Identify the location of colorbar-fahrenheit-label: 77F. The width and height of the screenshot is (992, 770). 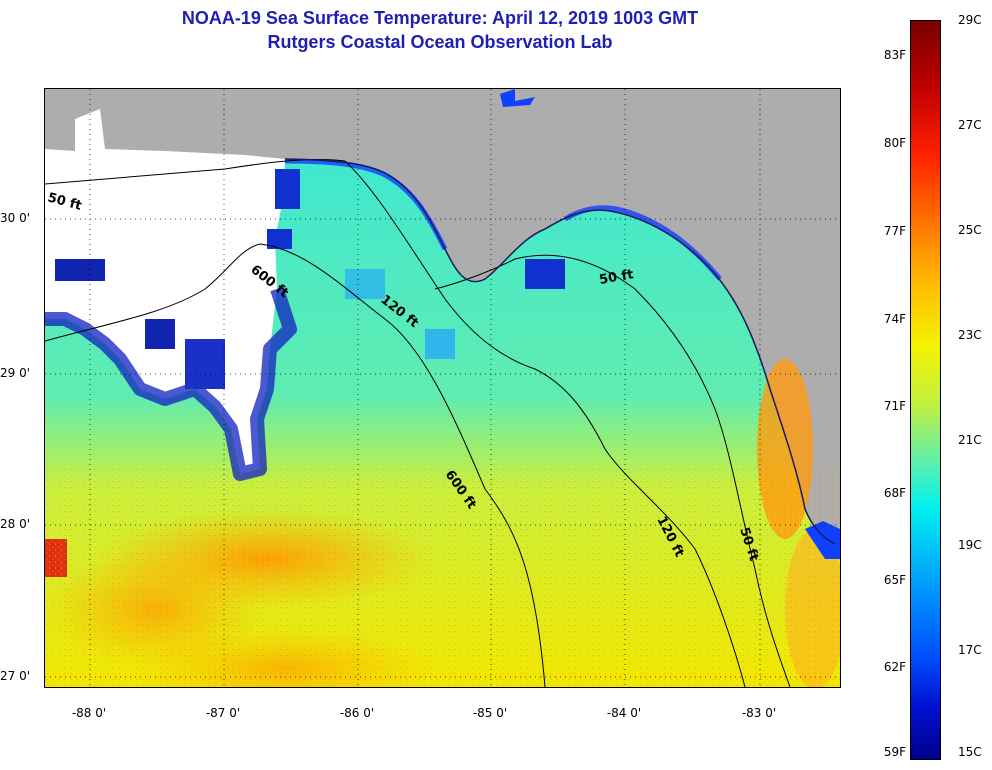
(894, 231).